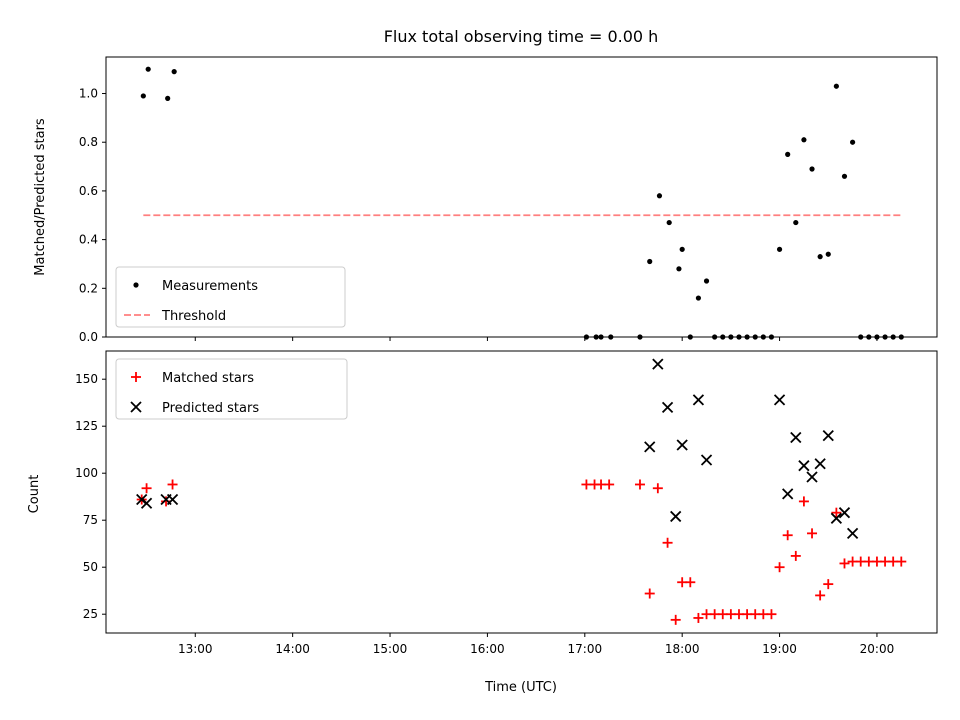 The height and width of the screenshot is (720, 960). What do you see at coordinates (521, 36) in the screenshot?
I see `chart-title: Flux total observing time = 0.00 h` at bounding box center [521, 36].